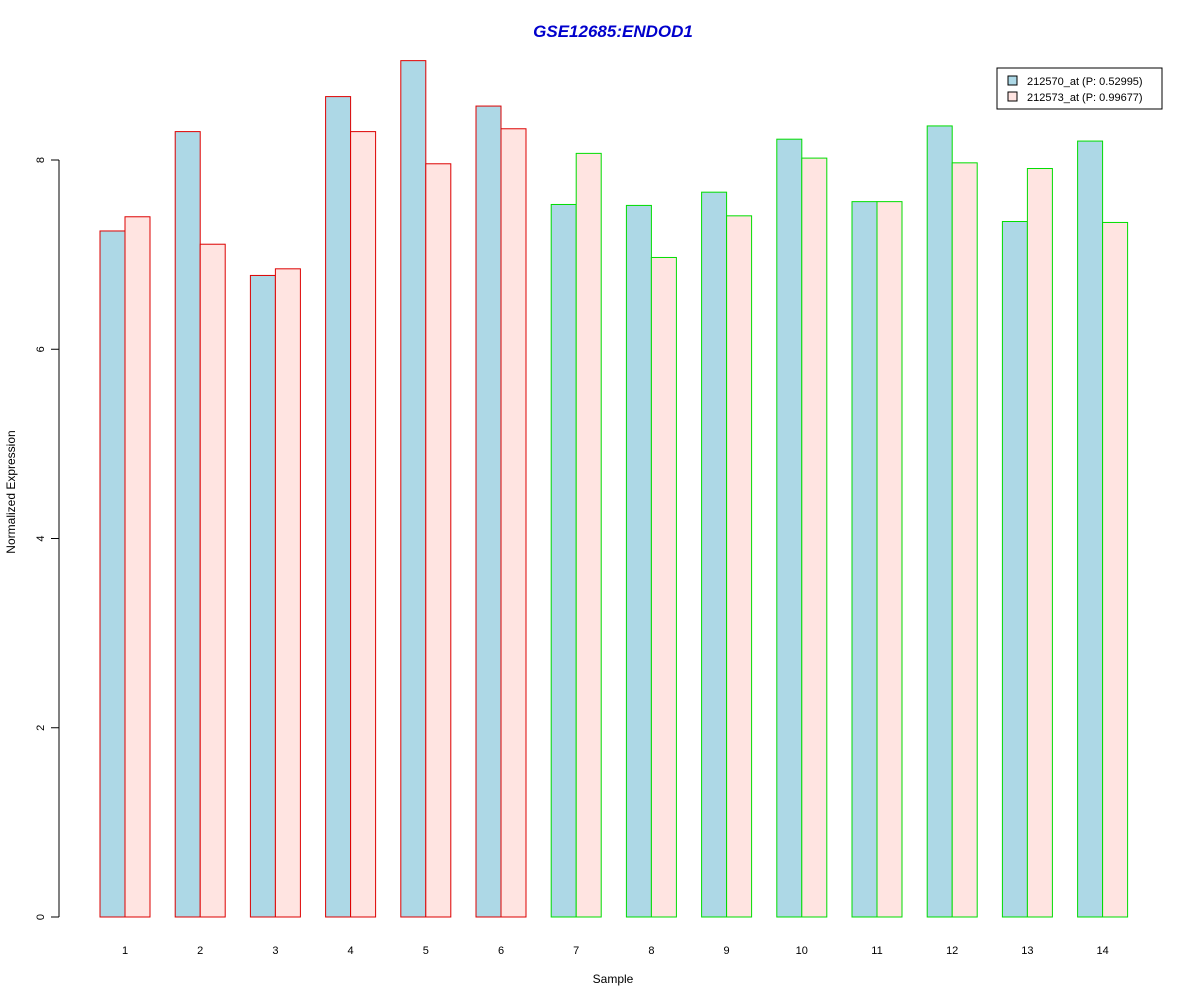 The height and width of the screenshot is (1000, 1200). Describe the element at coordinates (275, 951) in the screenshot. I see `x-tick-label: 3` at that location.